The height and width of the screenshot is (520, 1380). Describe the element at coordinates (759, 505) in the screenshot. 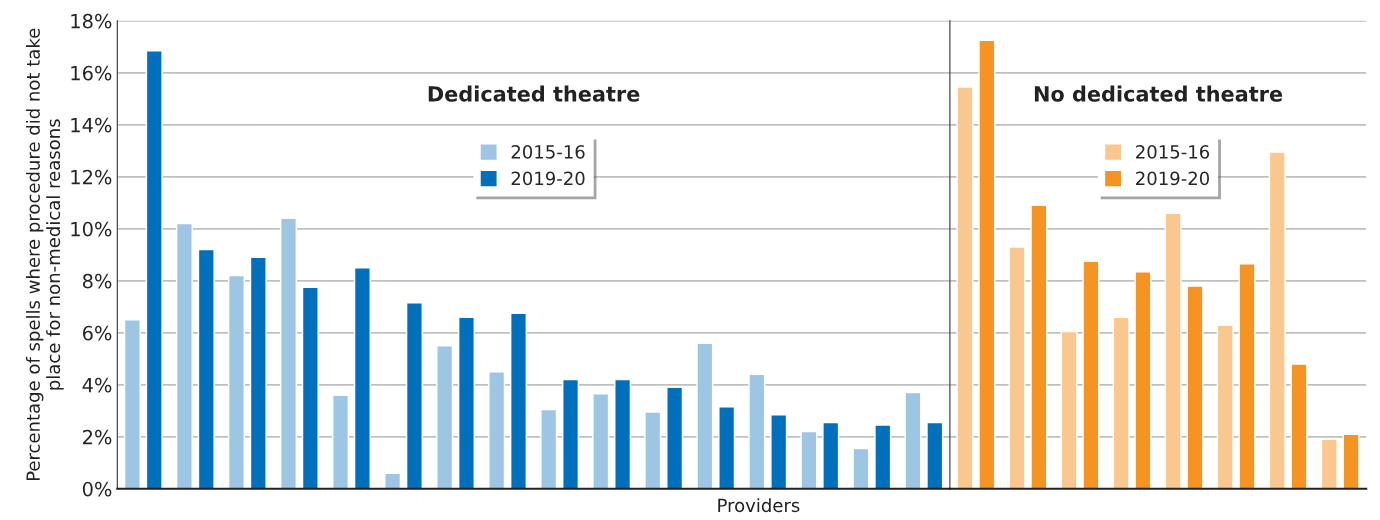

I see `x-axis-title: Providers` at that location.